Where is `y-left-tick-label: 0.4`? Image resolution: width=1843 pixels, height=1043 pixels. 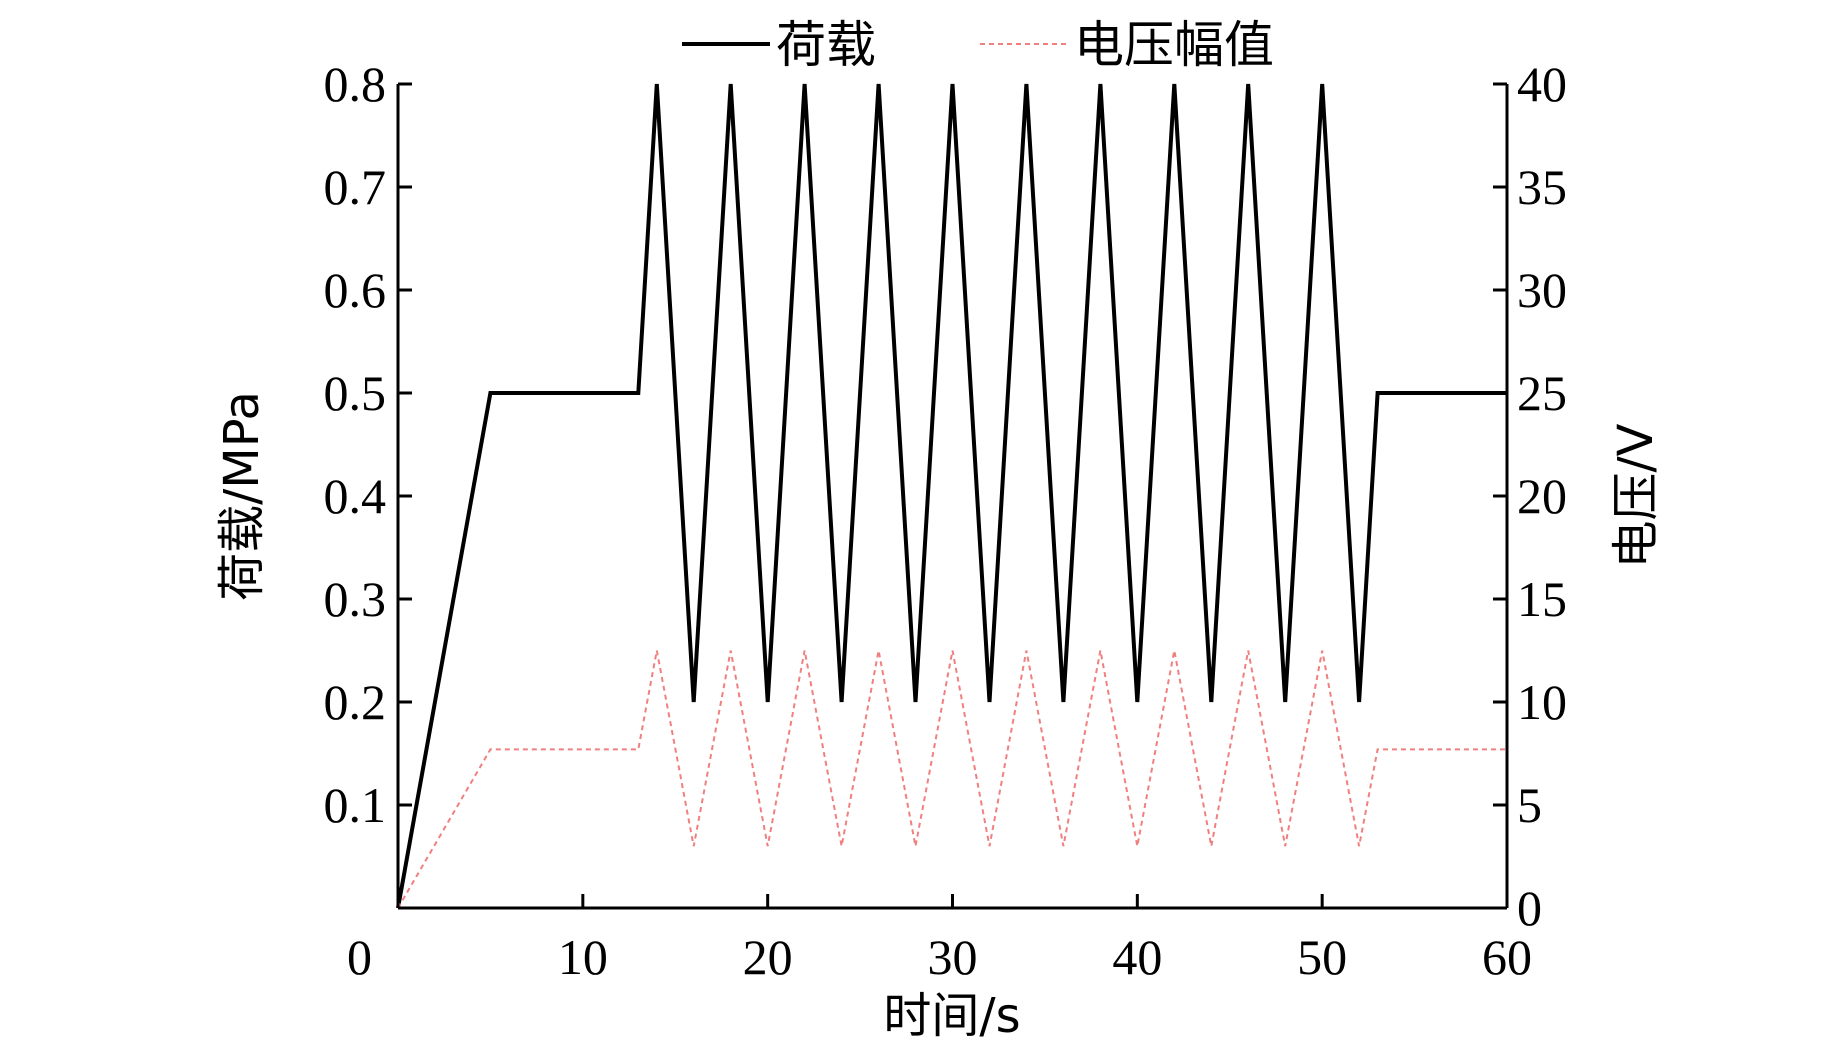
y-left-tick-label: 0.4 is located at coordinates (355, 496).